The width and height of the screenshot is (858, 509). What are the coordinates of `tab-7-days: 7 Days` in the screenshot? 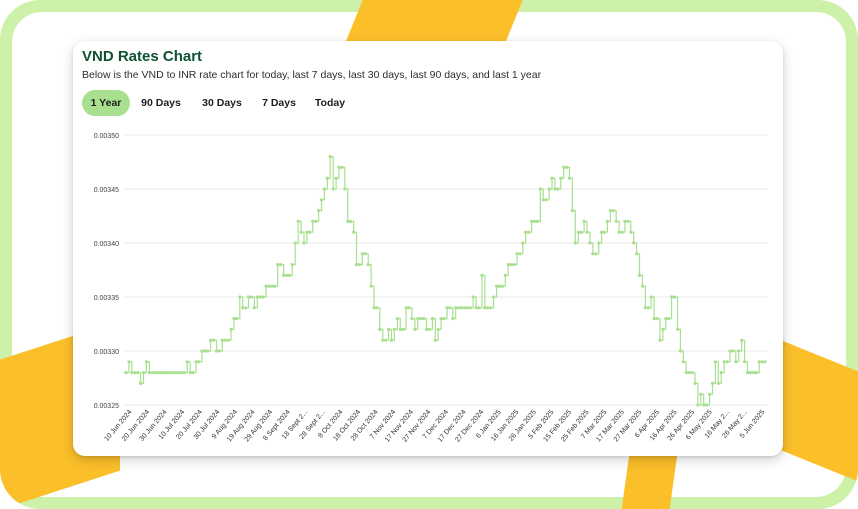 It's located at (279, 103).